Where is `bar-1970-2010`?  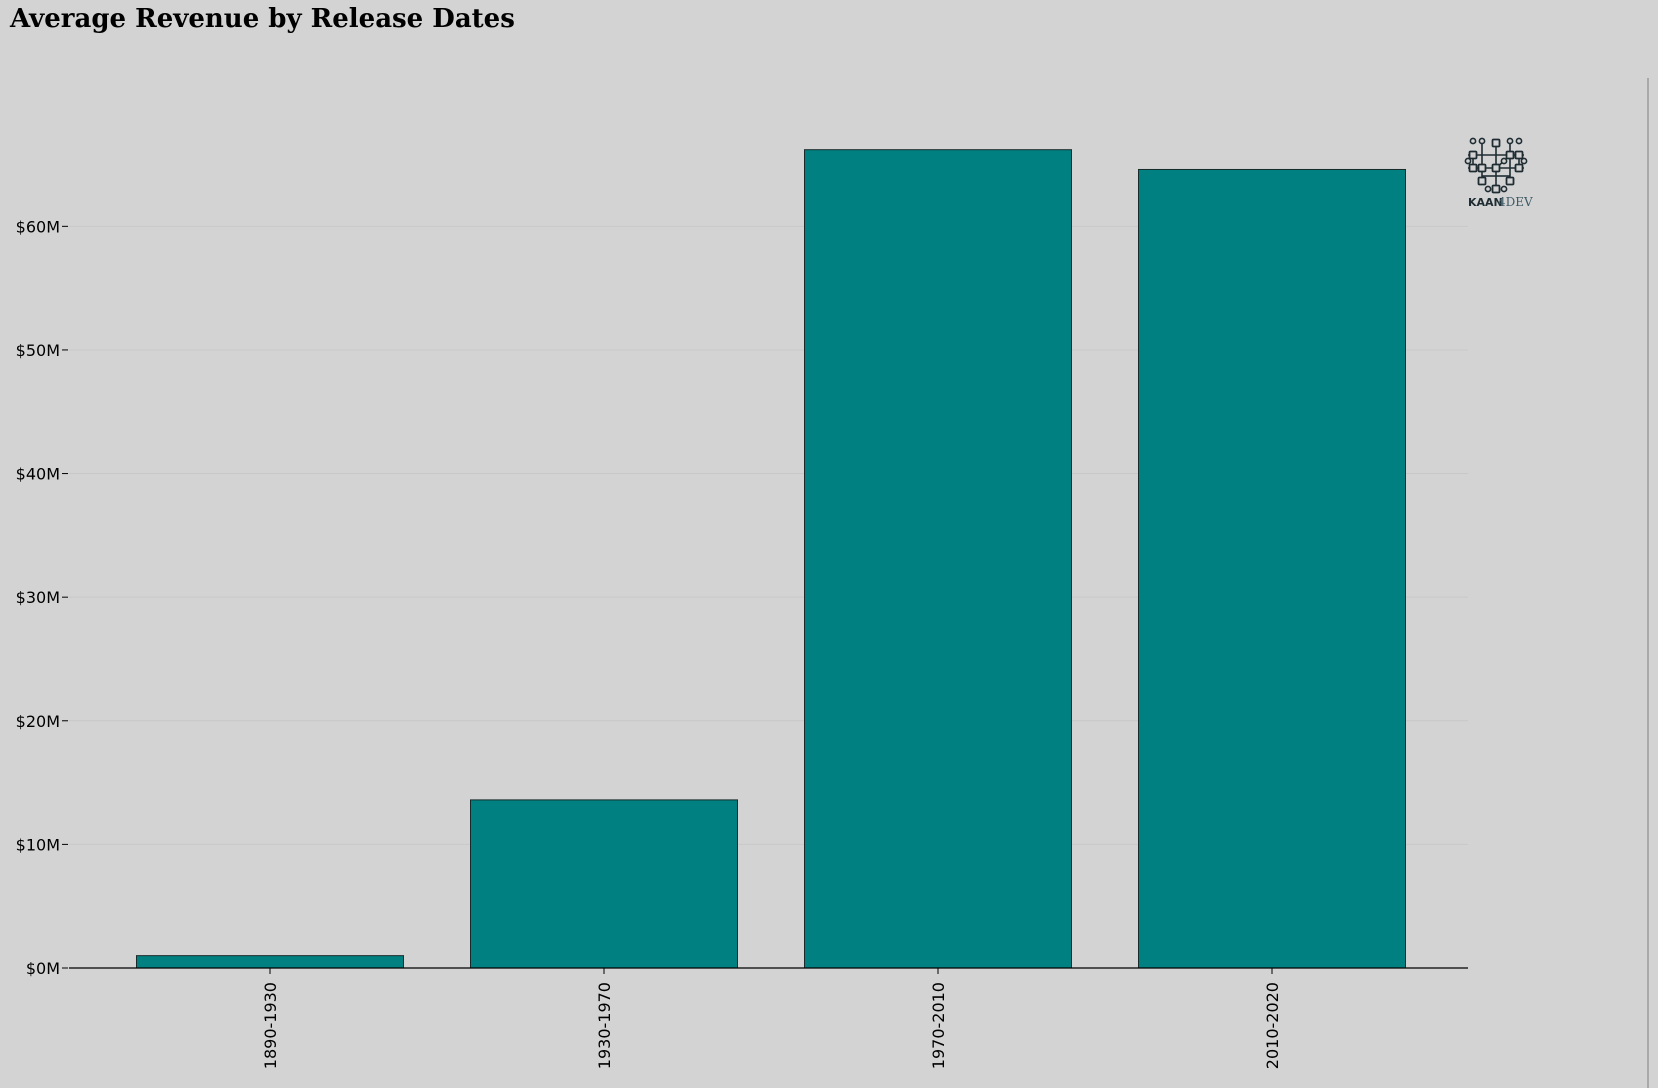 bar-1970-2010 is located at coordinates (938, 559).